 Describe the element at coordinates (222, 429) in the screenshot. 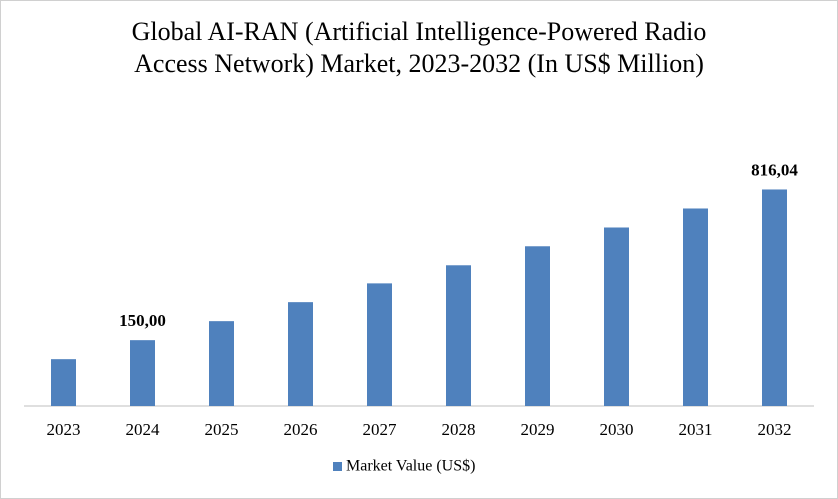

I see `x-tick-label: 2025` at that location.